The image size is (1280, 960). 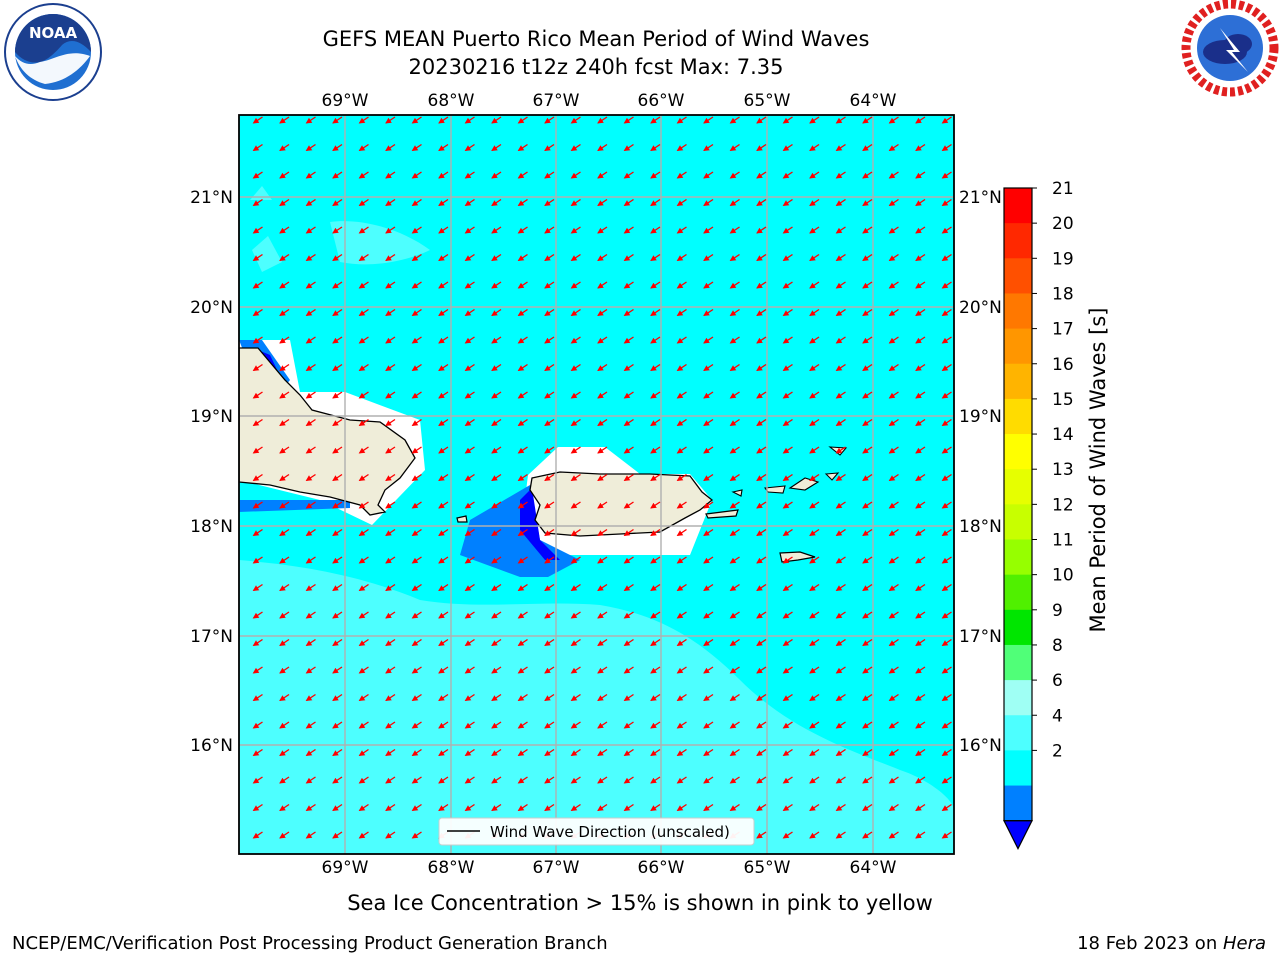 I want to click on period-patch, so click(x=267, y=254).